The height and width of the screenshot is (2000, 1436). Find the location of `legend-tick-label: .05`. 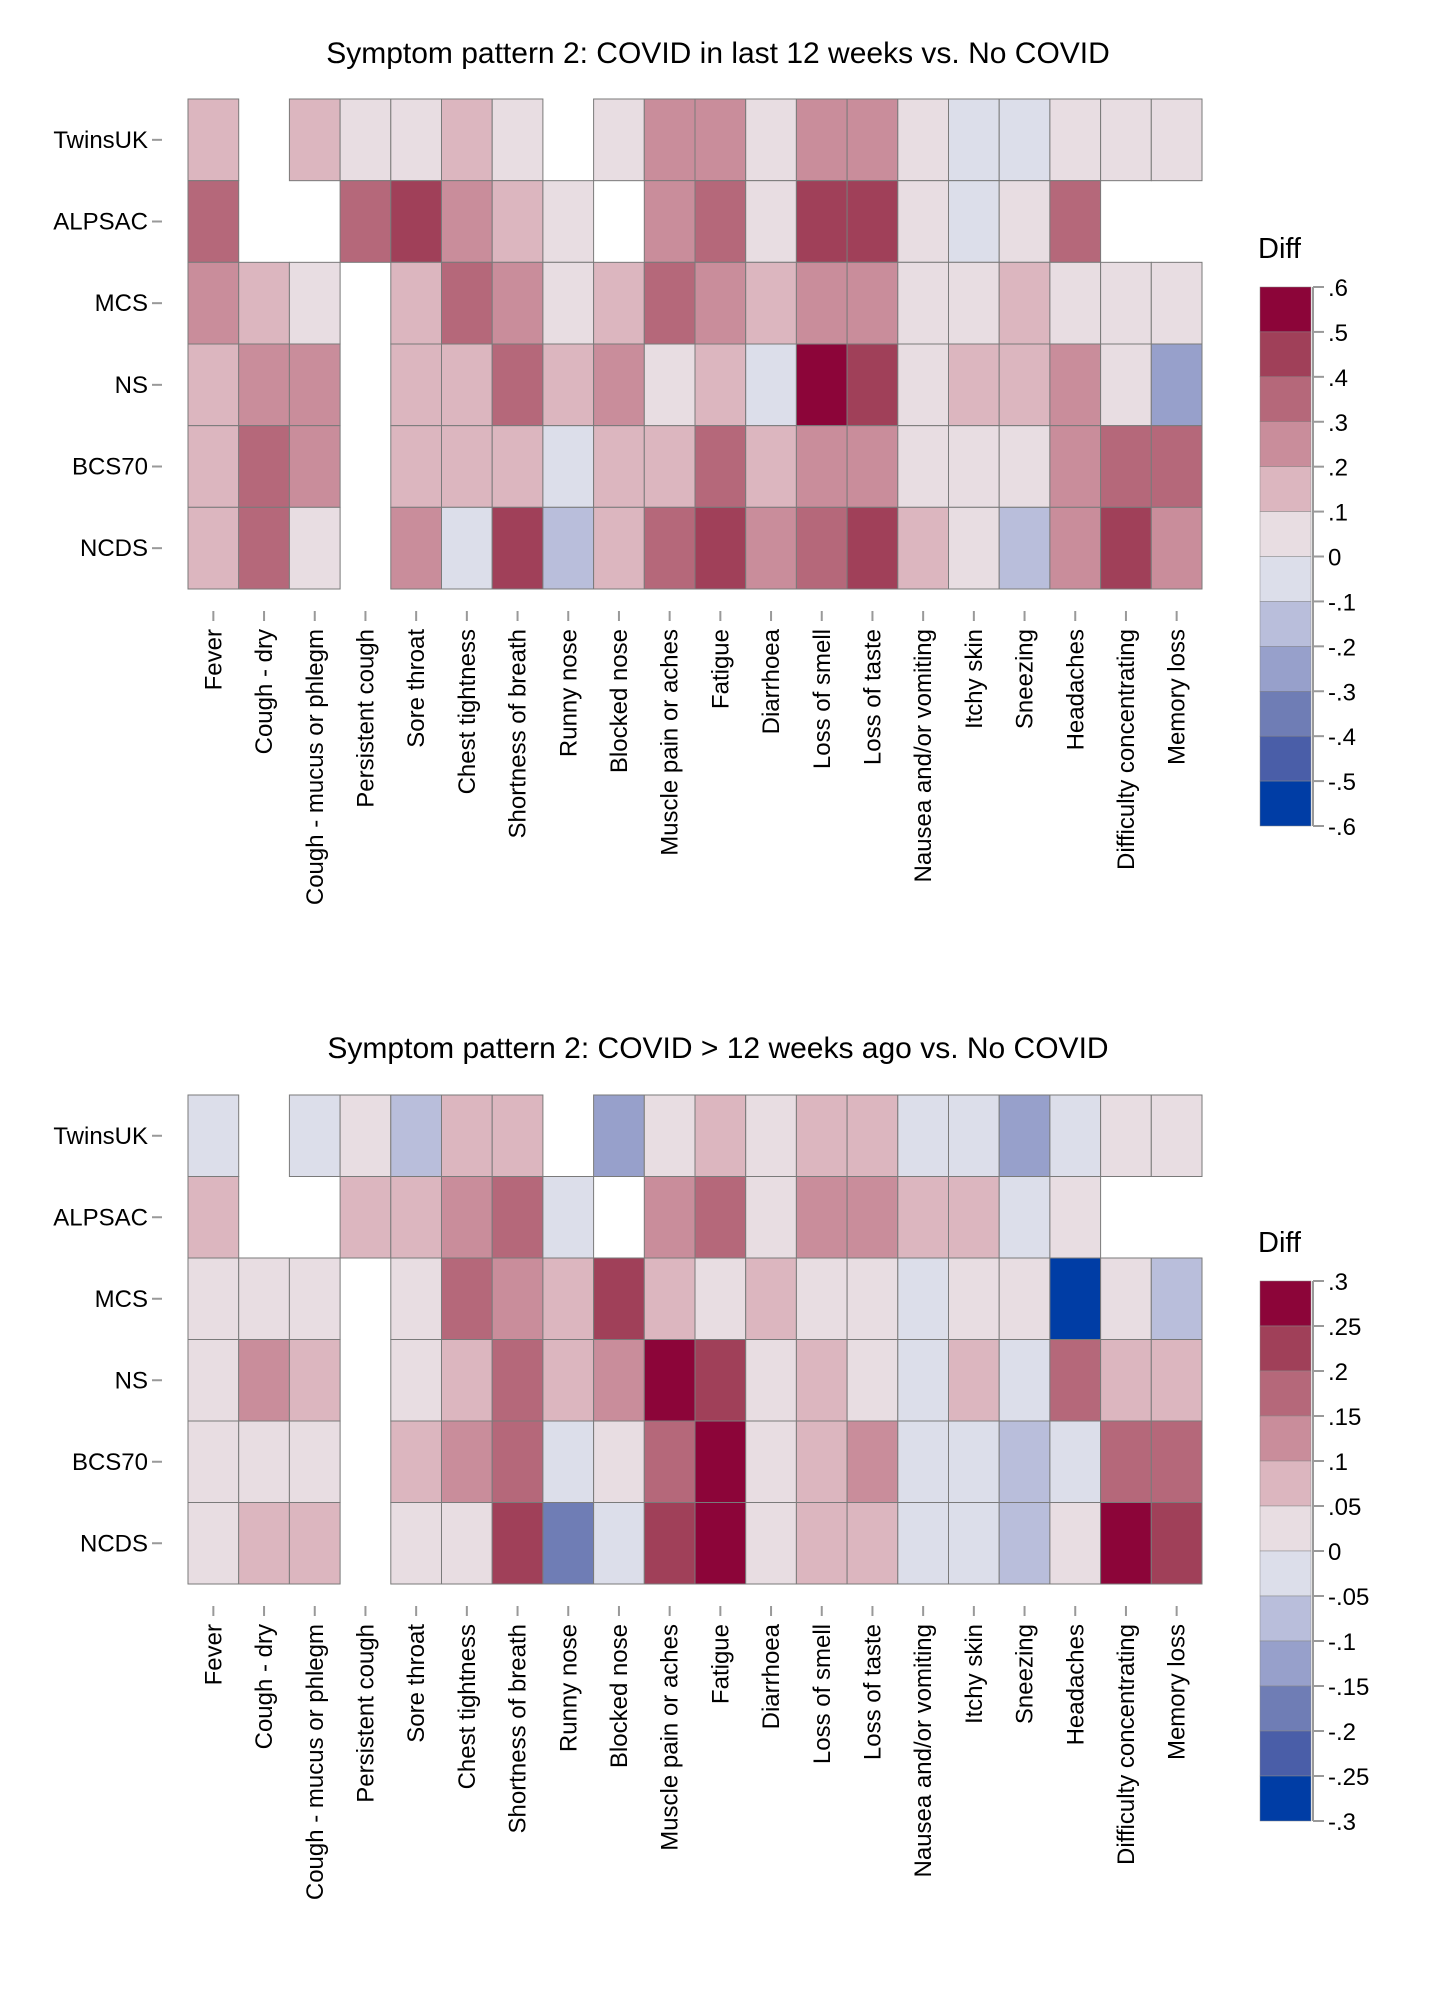

legend-tick-label: .05 is located at coordinates (1344, 1507).